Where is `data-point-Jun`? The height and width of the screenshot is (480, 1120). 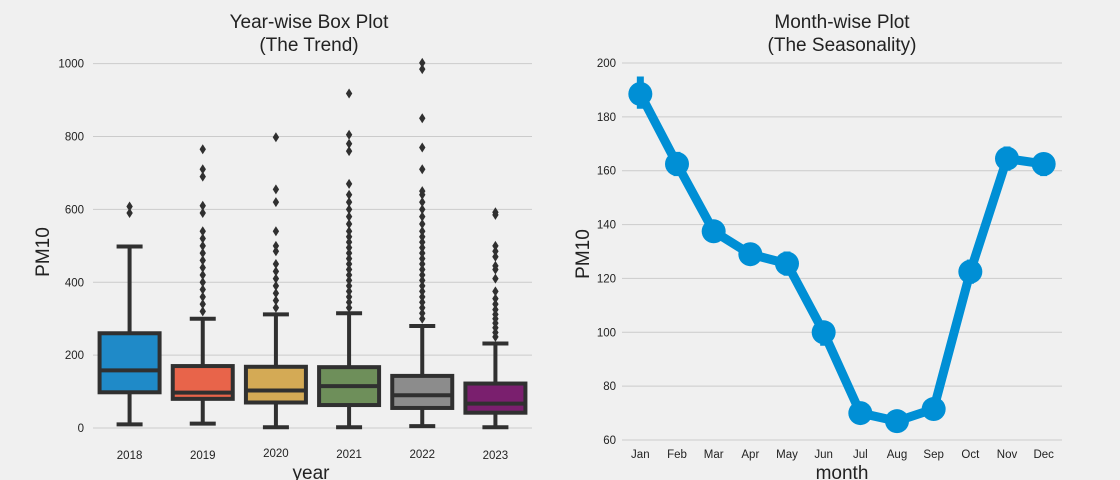 data-point-Jun is located at coordinates (823, 332).